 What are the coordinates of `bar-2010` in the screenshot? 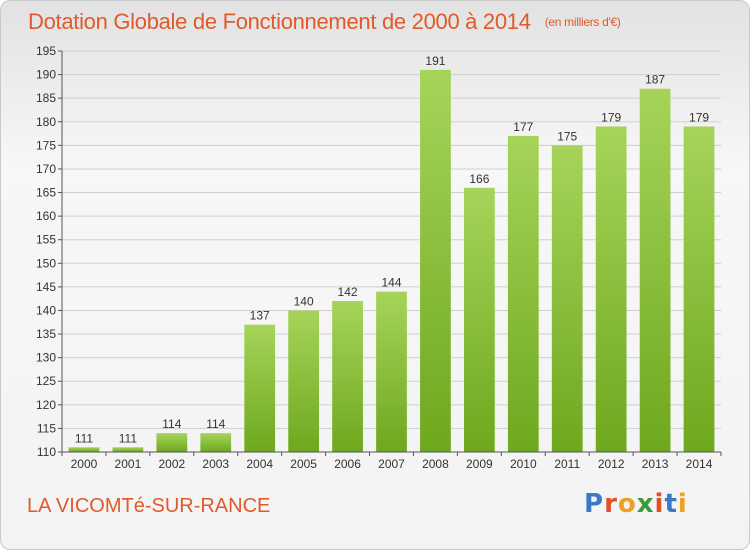 It's located at (523, 293).